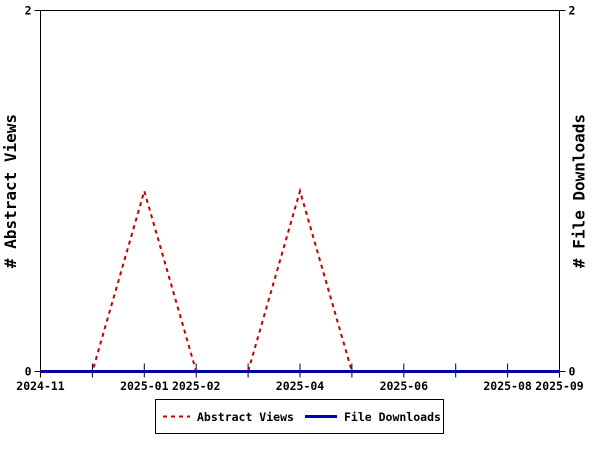 The height and width of the screenshot is (450, 600). What do you see at coordinates (40, 386) in the screenshot?
I see `x-ticklabel-2024-11: 2024-11` at bounding box center [40, 386].